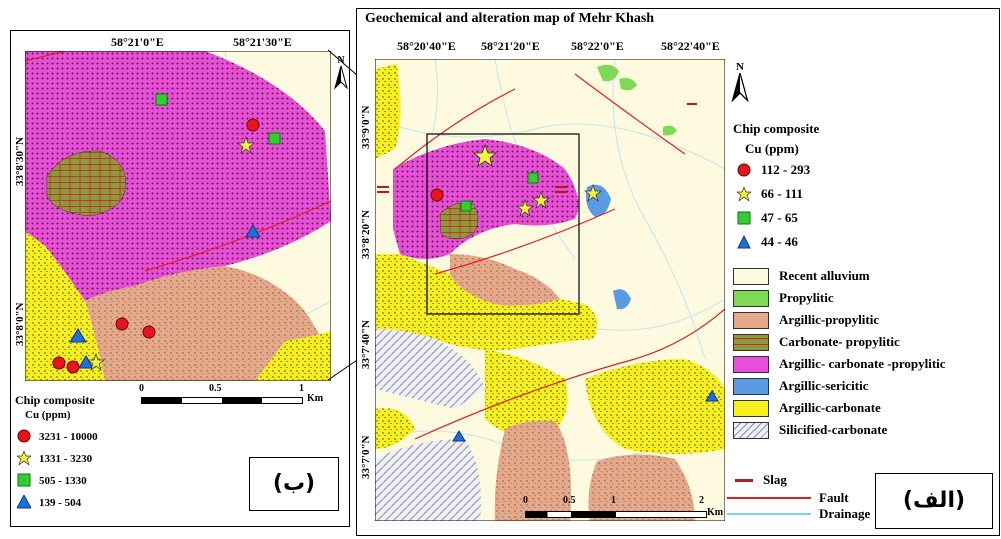  I want to click on unit-argillic-propylitic-south-a, so click(533, 471).